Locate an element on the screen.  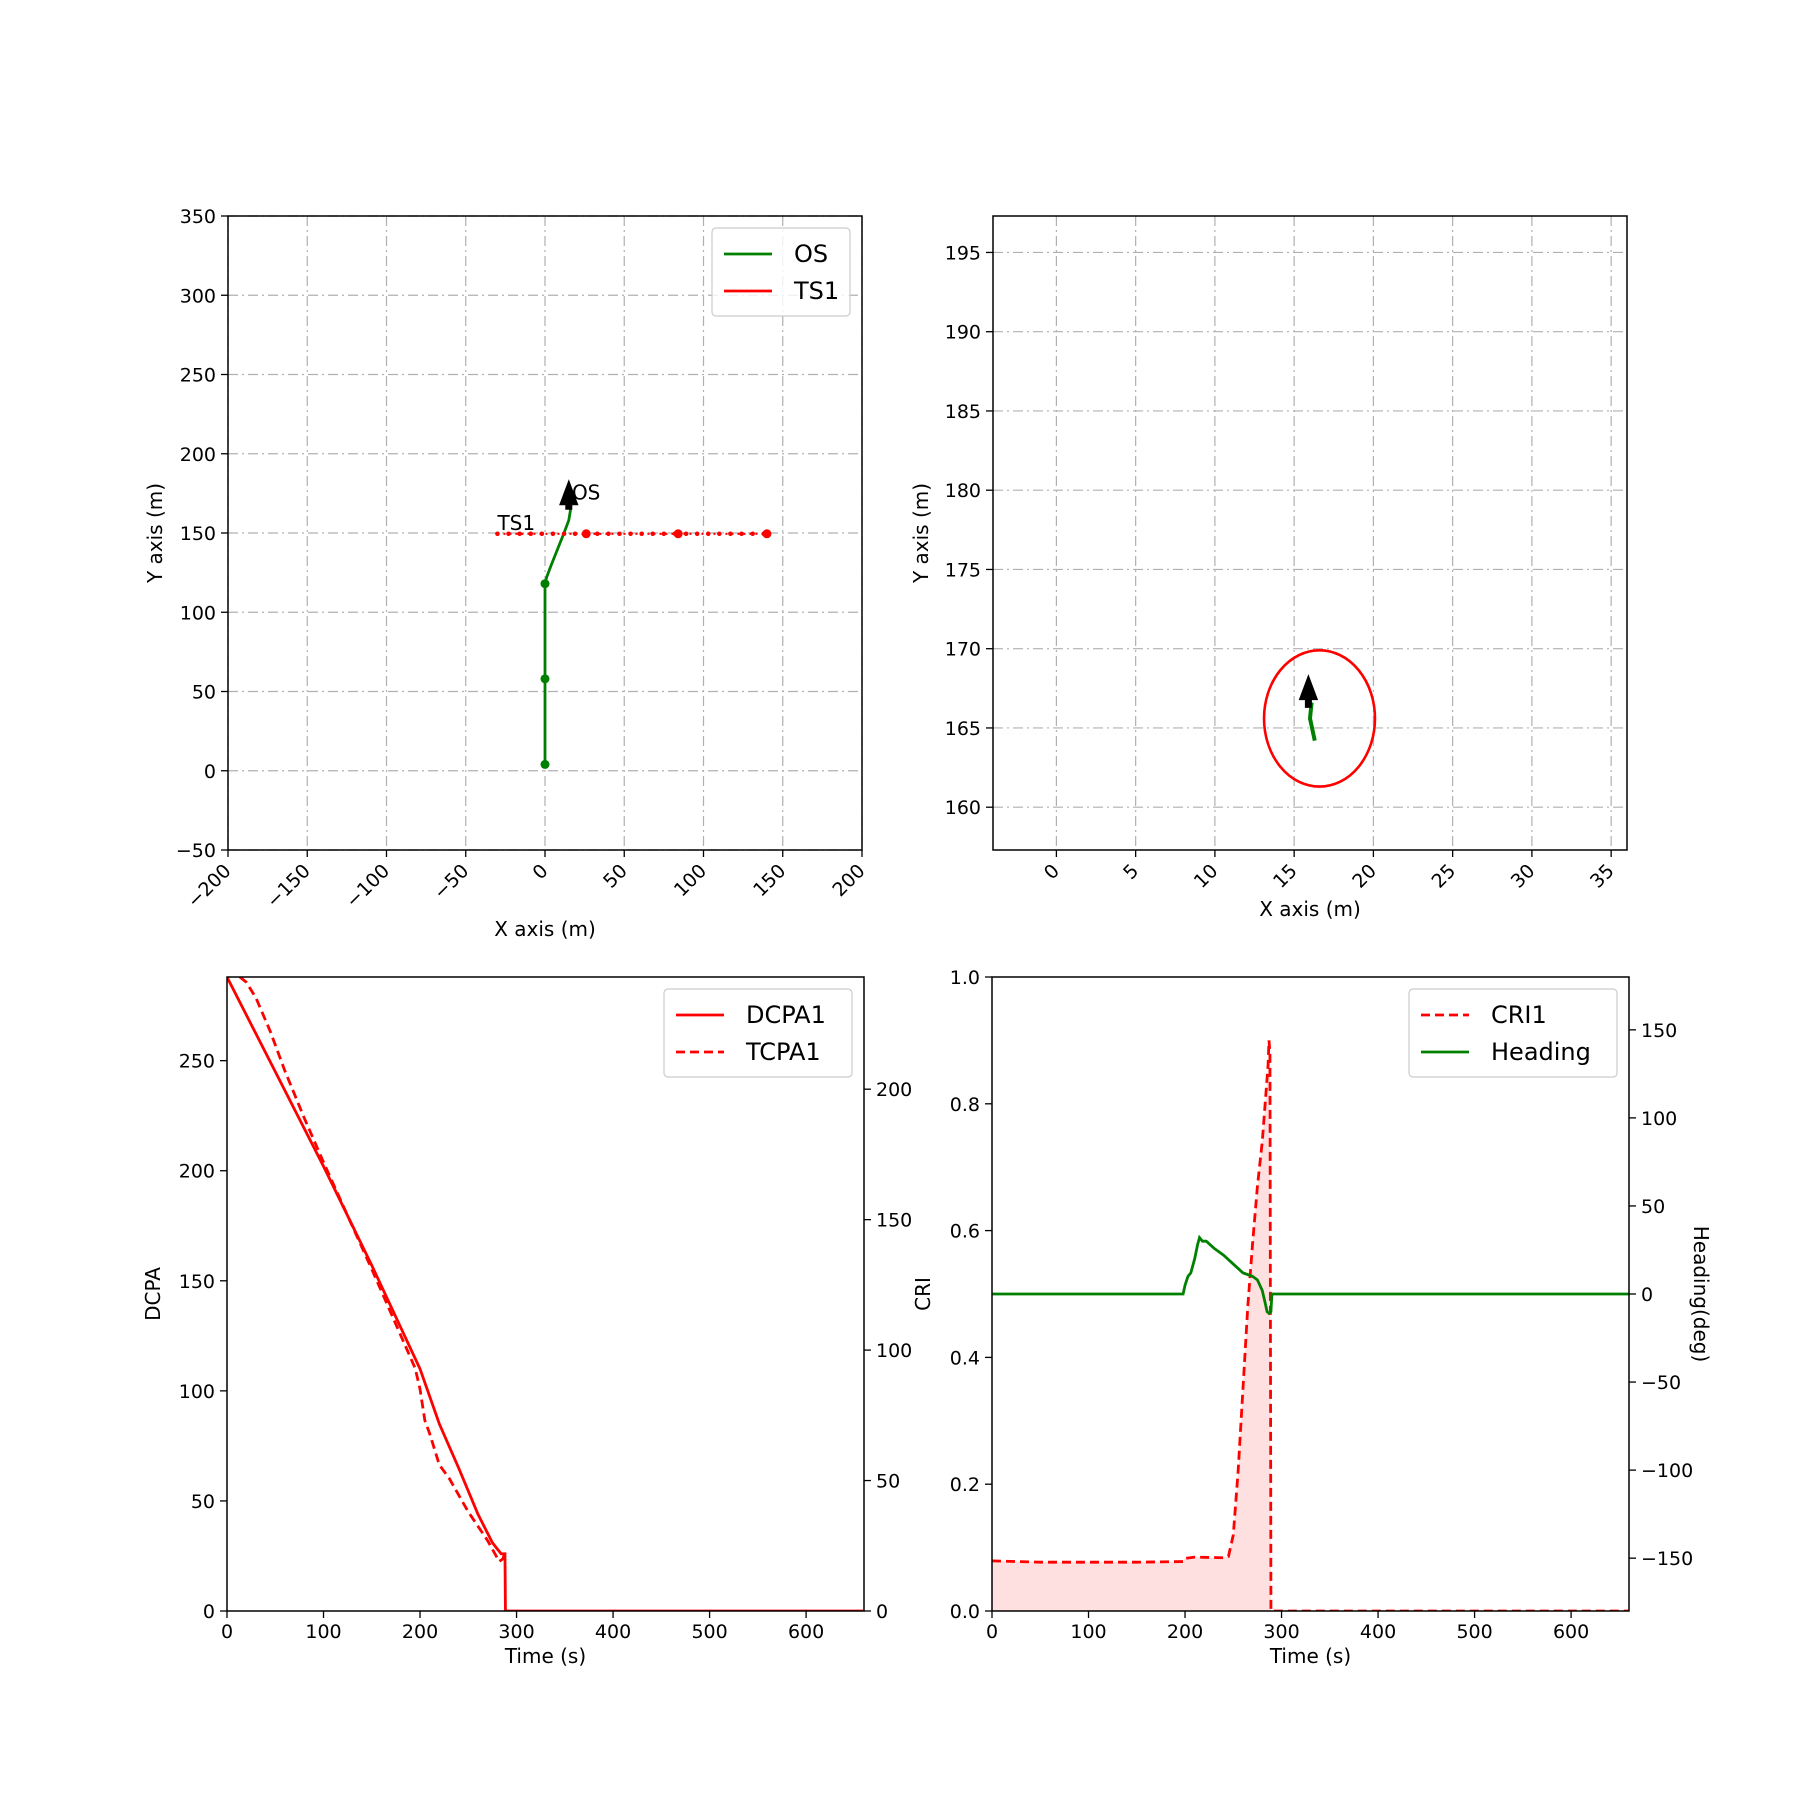
legend-label: TCPA1 is located at coordinates (783, 1052).